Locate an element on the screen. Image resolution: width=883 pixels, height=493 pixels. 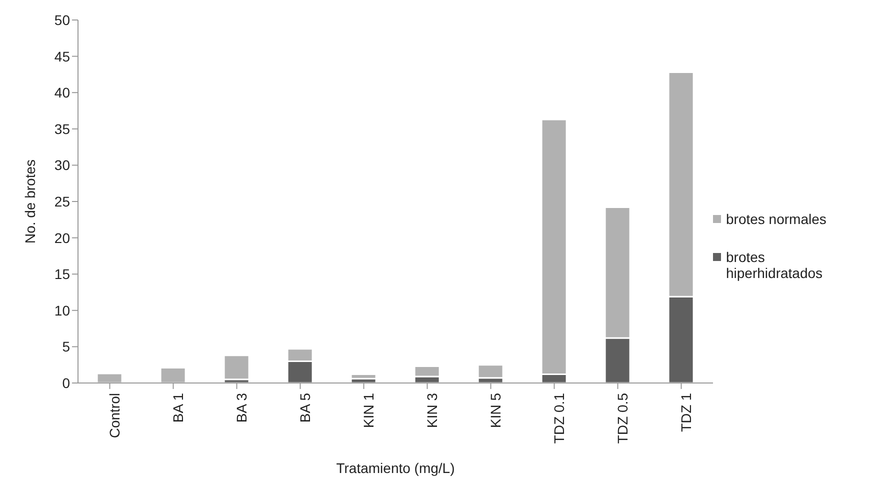
x-tick-label: KIN 3 is located at coordinates (432, 410).